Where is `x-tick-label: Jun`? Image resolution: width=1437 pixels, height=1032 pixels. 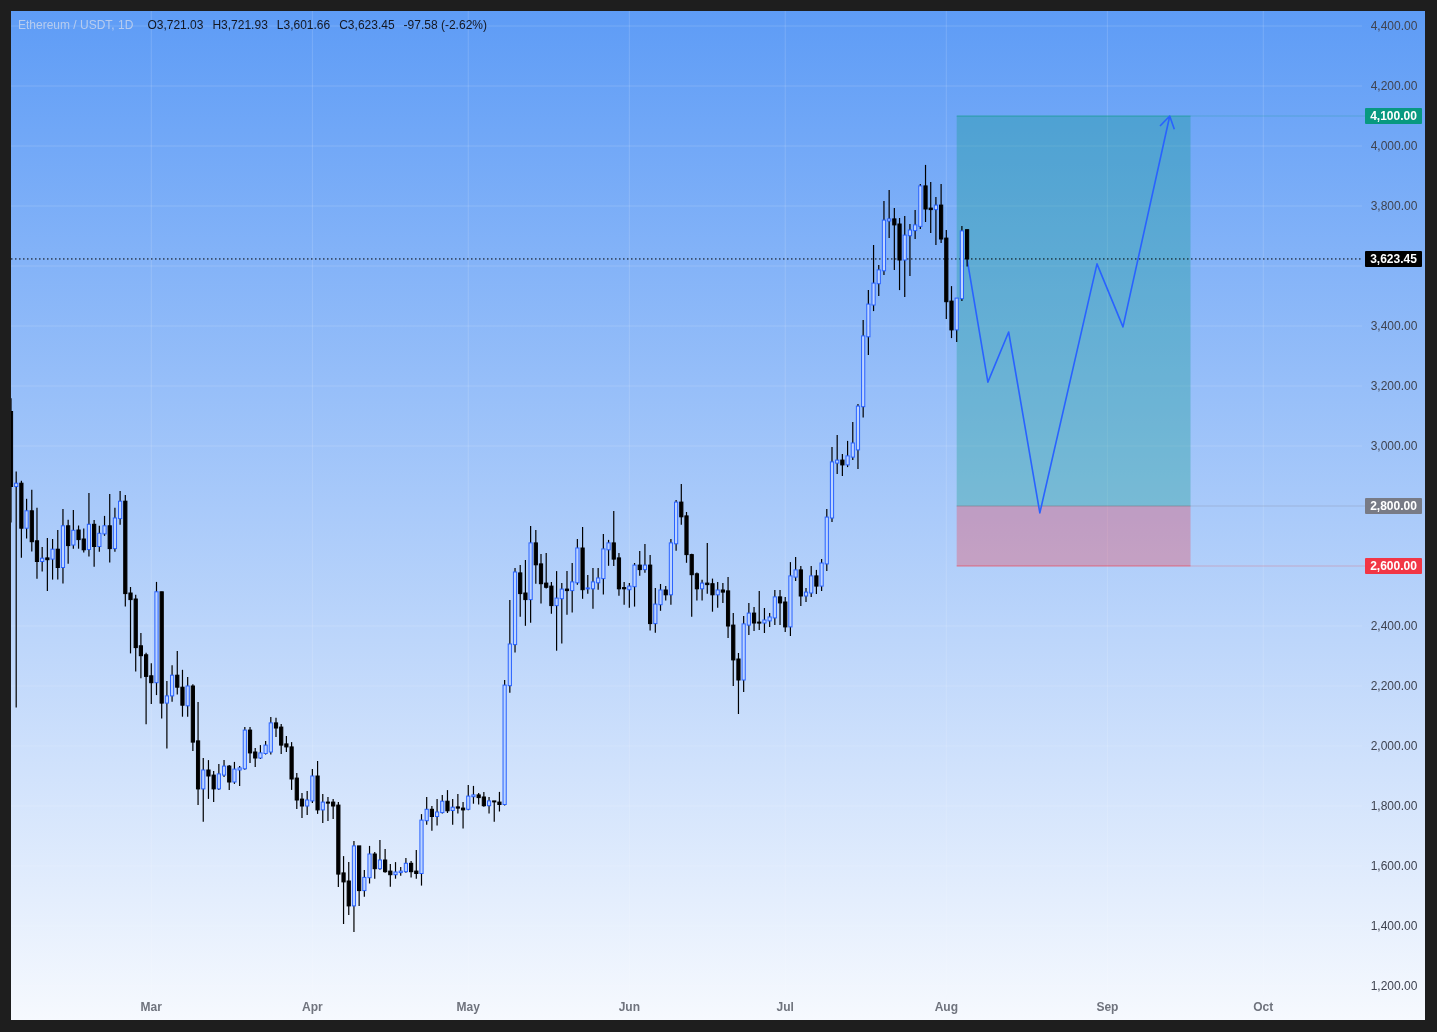 x-tick-label: Jun is located at coordinates (629, 1007).